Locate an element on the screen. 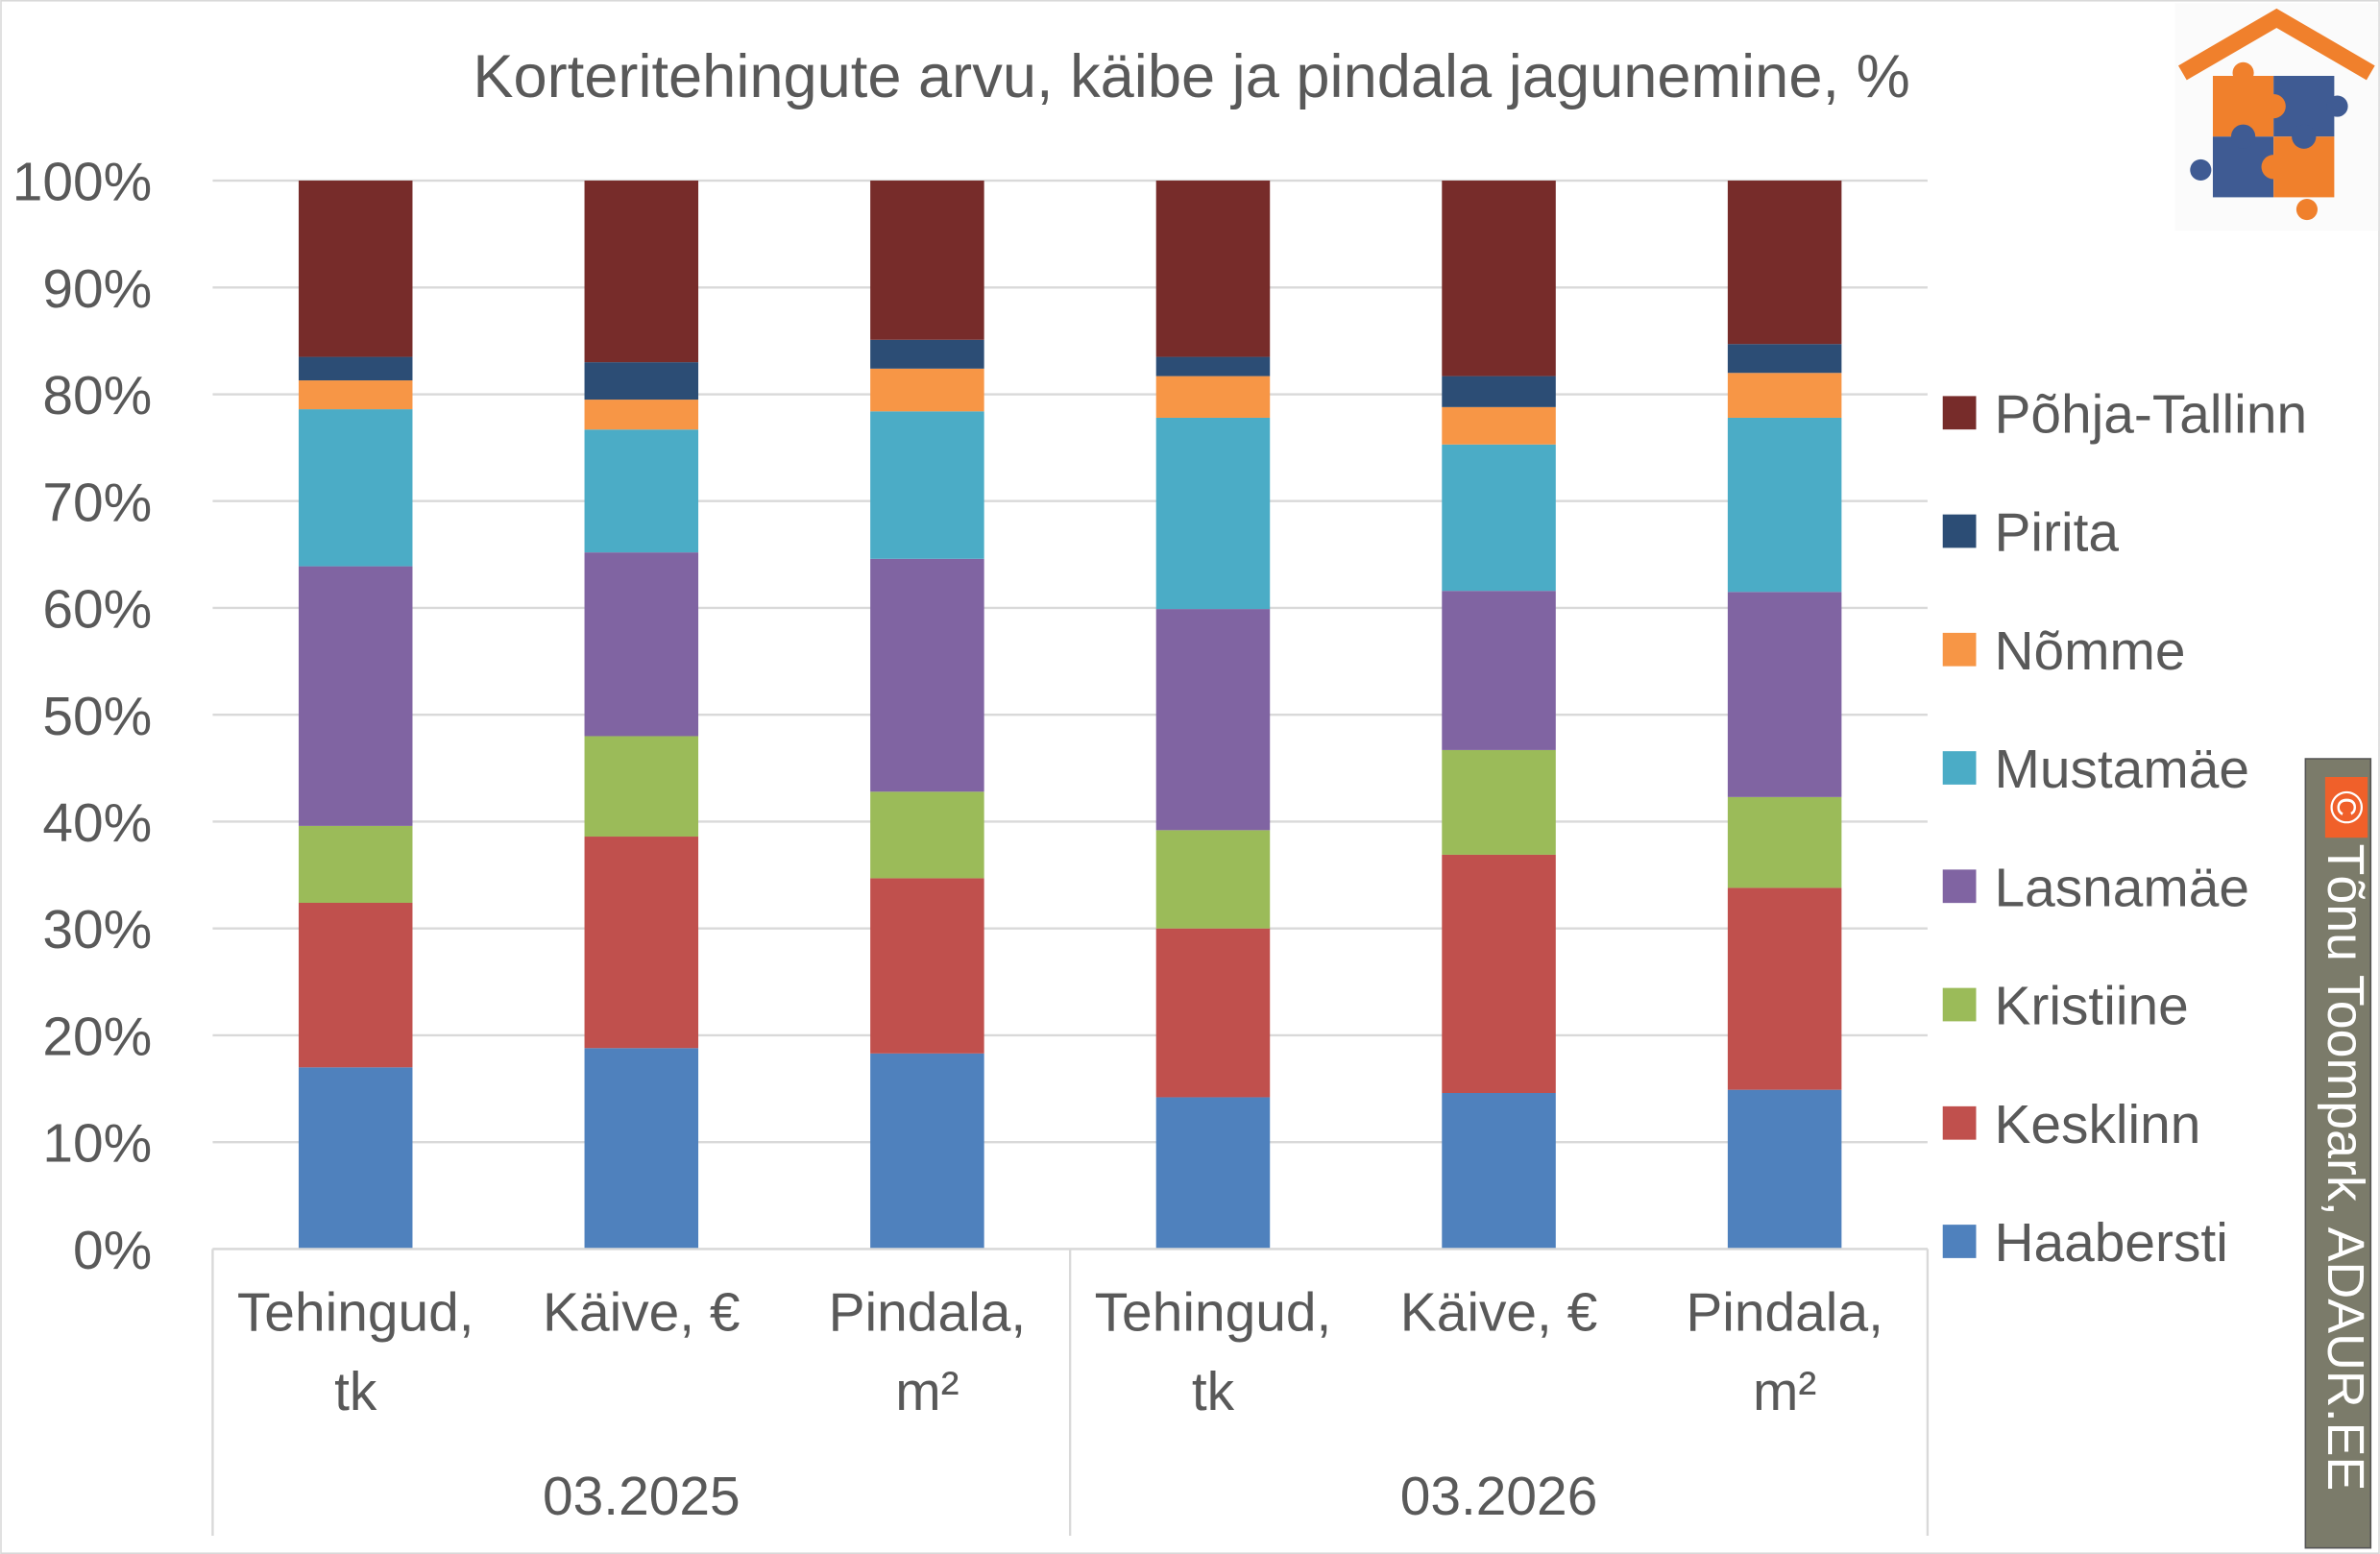 The image size is (2380, 1554). copyright-symbol: © is located at coordinates (2345, 807).